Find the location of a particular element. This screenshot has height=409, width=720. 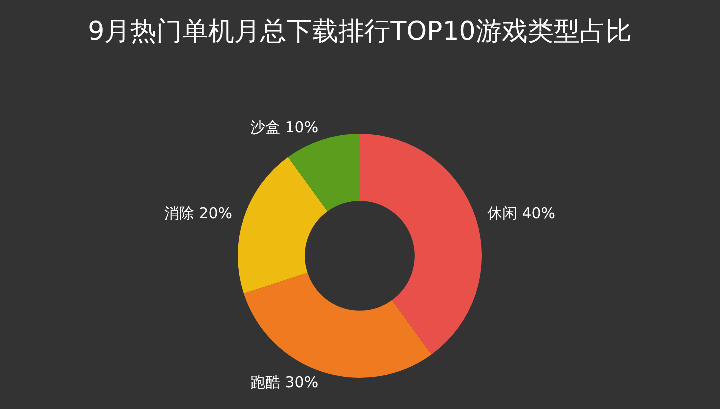

chart-title: 9月热门单机月总下载排行TOP10游戏类型占比 is located at coordinates (360, 32).